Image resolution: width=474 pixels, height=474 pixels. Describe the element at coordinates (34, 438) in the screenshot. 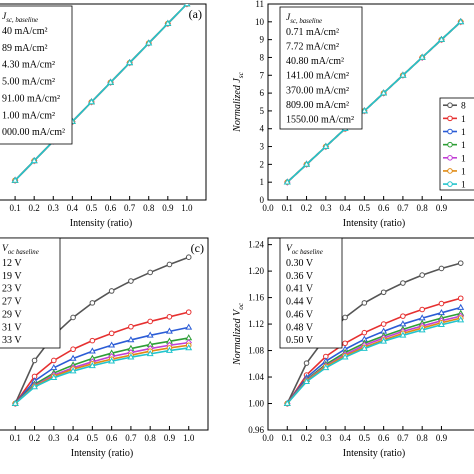

I see `x-tick-label: 0.2` at that location.